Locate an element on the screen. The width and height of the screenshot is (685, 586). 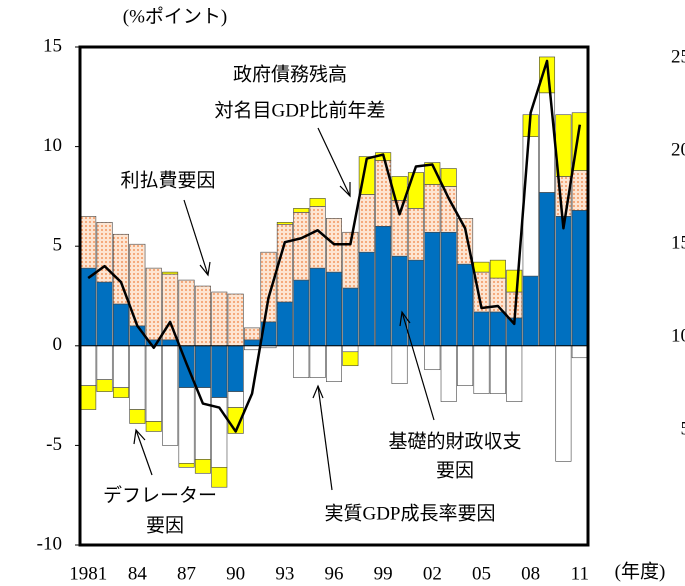
x-tick-label: 84 is located at coordinates (138, 573).